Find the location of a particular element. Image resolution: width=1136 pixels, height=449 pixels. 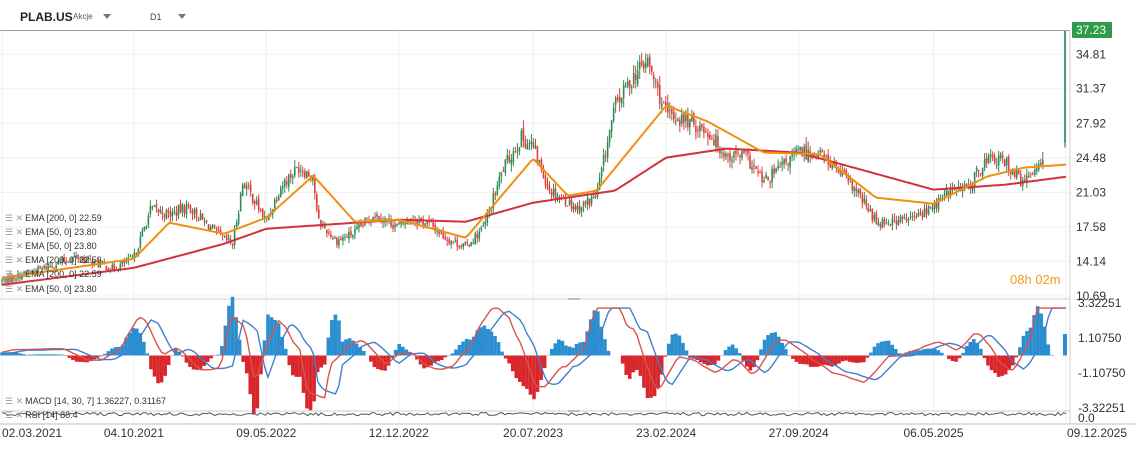

interval-dropdown-icon is located at coordinates (182, 16).